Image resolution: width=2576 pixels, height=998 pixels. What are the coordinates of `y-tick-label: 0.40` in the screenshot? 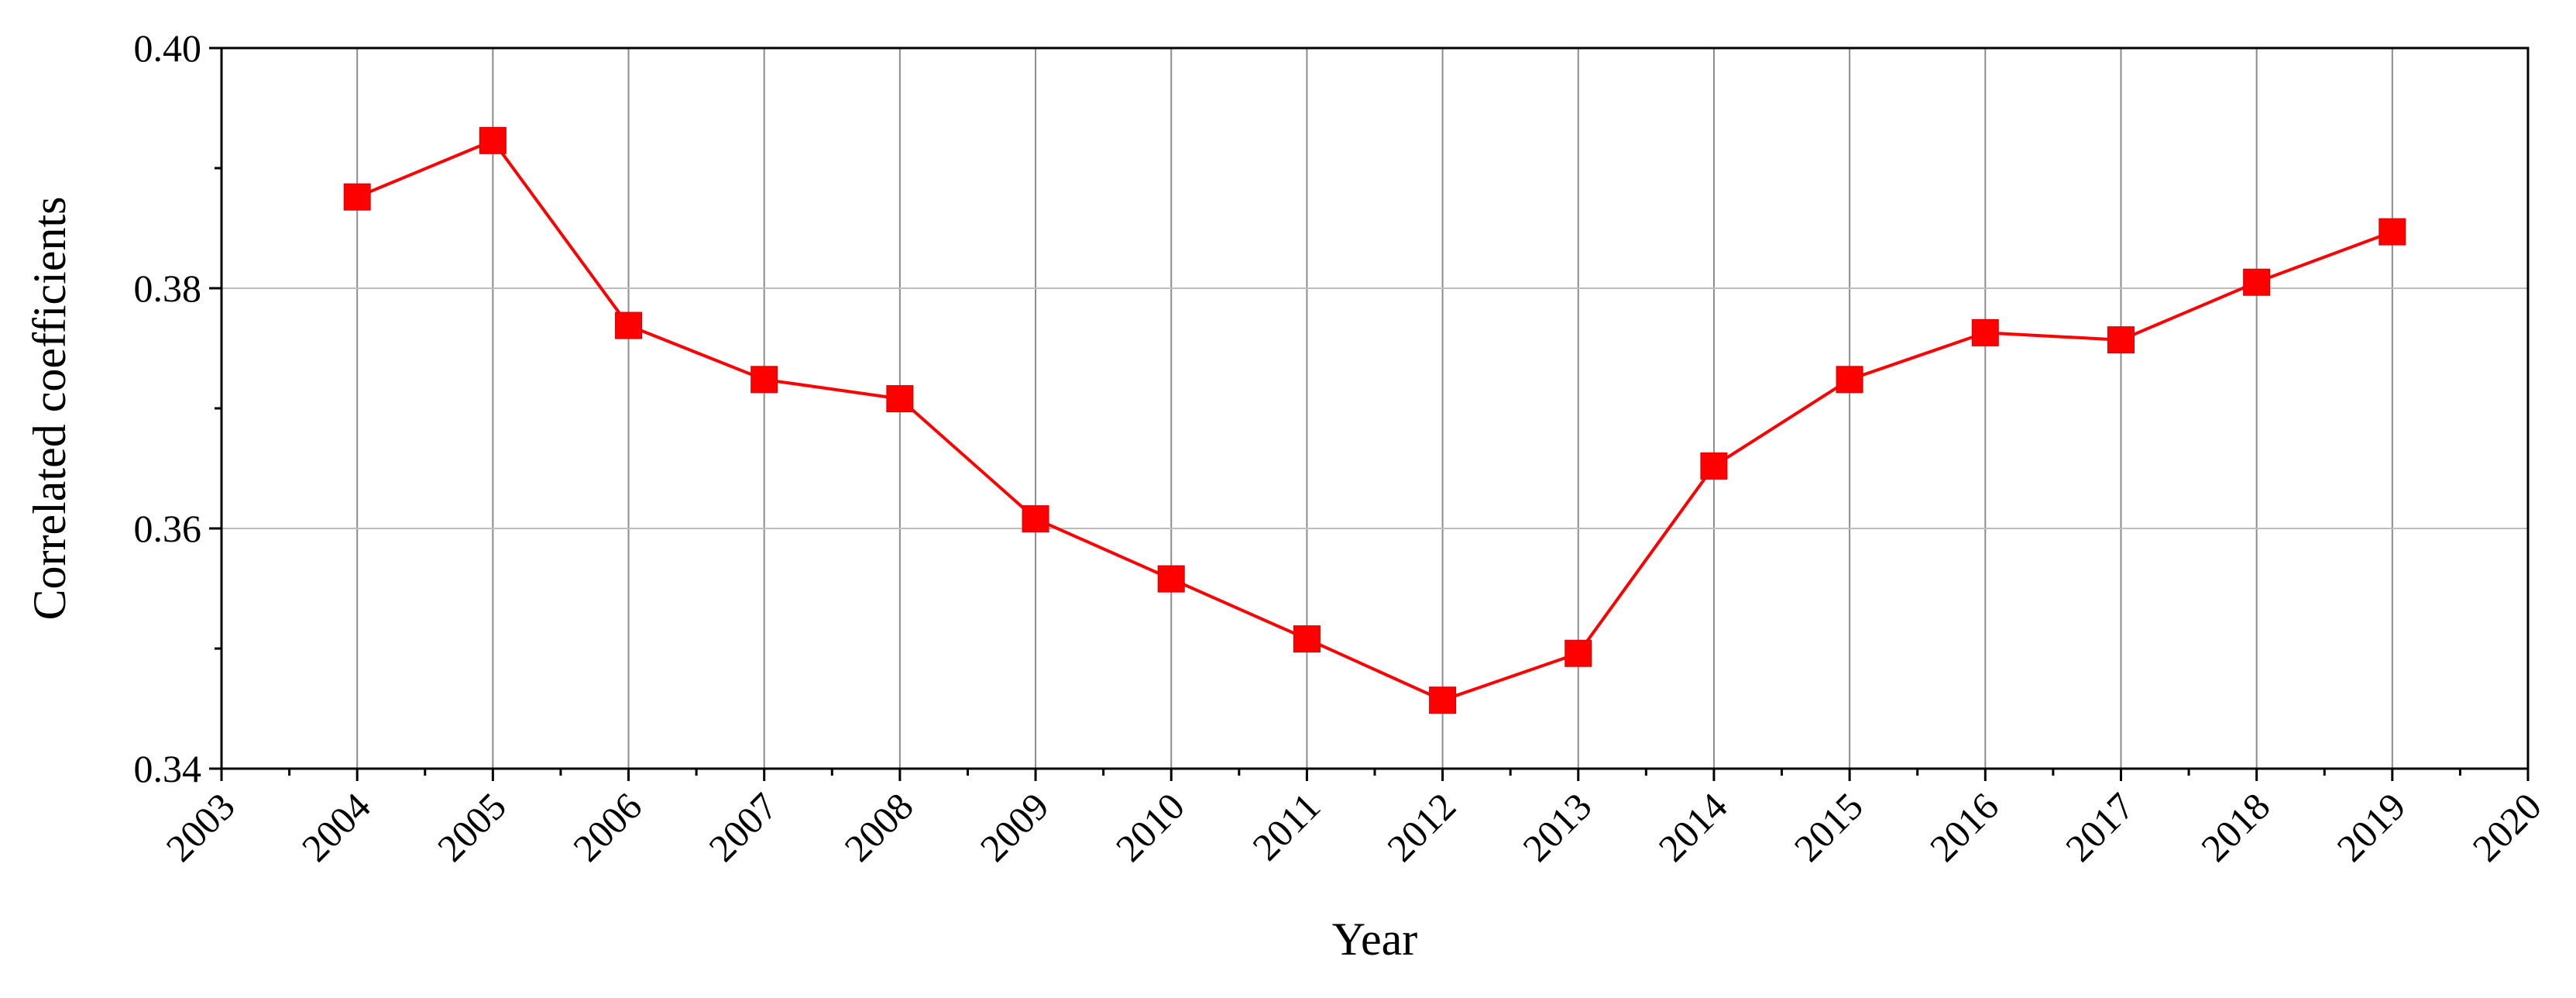 It's located at (168, 48).